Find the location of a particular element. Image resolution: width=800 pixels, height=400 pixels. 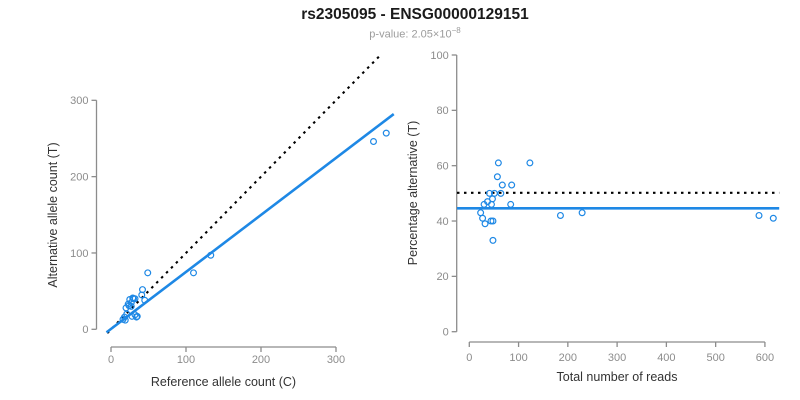

y-axis-title: Percentage alternative (T) is located at coordinates (413, 193).